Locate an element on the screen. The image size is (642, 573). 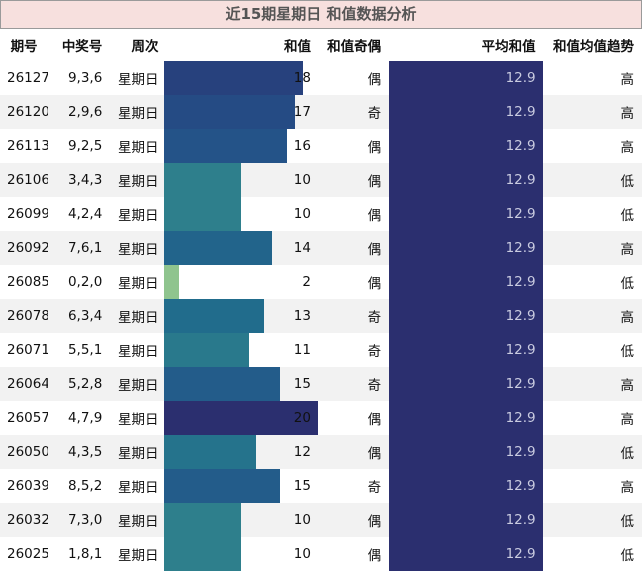
sum-value: 16 is located at coordinates (302, 146).